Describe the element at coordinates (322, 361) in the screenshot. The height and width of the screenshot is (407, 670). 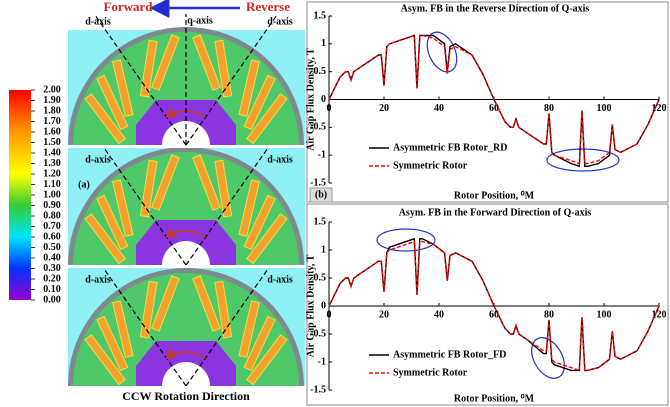
I see `y-tick-label: -1` at that location.